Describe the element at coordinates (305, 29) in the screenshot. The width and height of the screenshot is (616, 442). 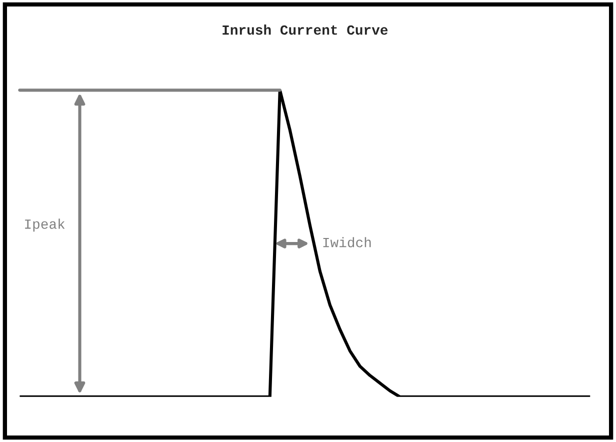
I see `chart-title: Inrush Current Curve` at that location.